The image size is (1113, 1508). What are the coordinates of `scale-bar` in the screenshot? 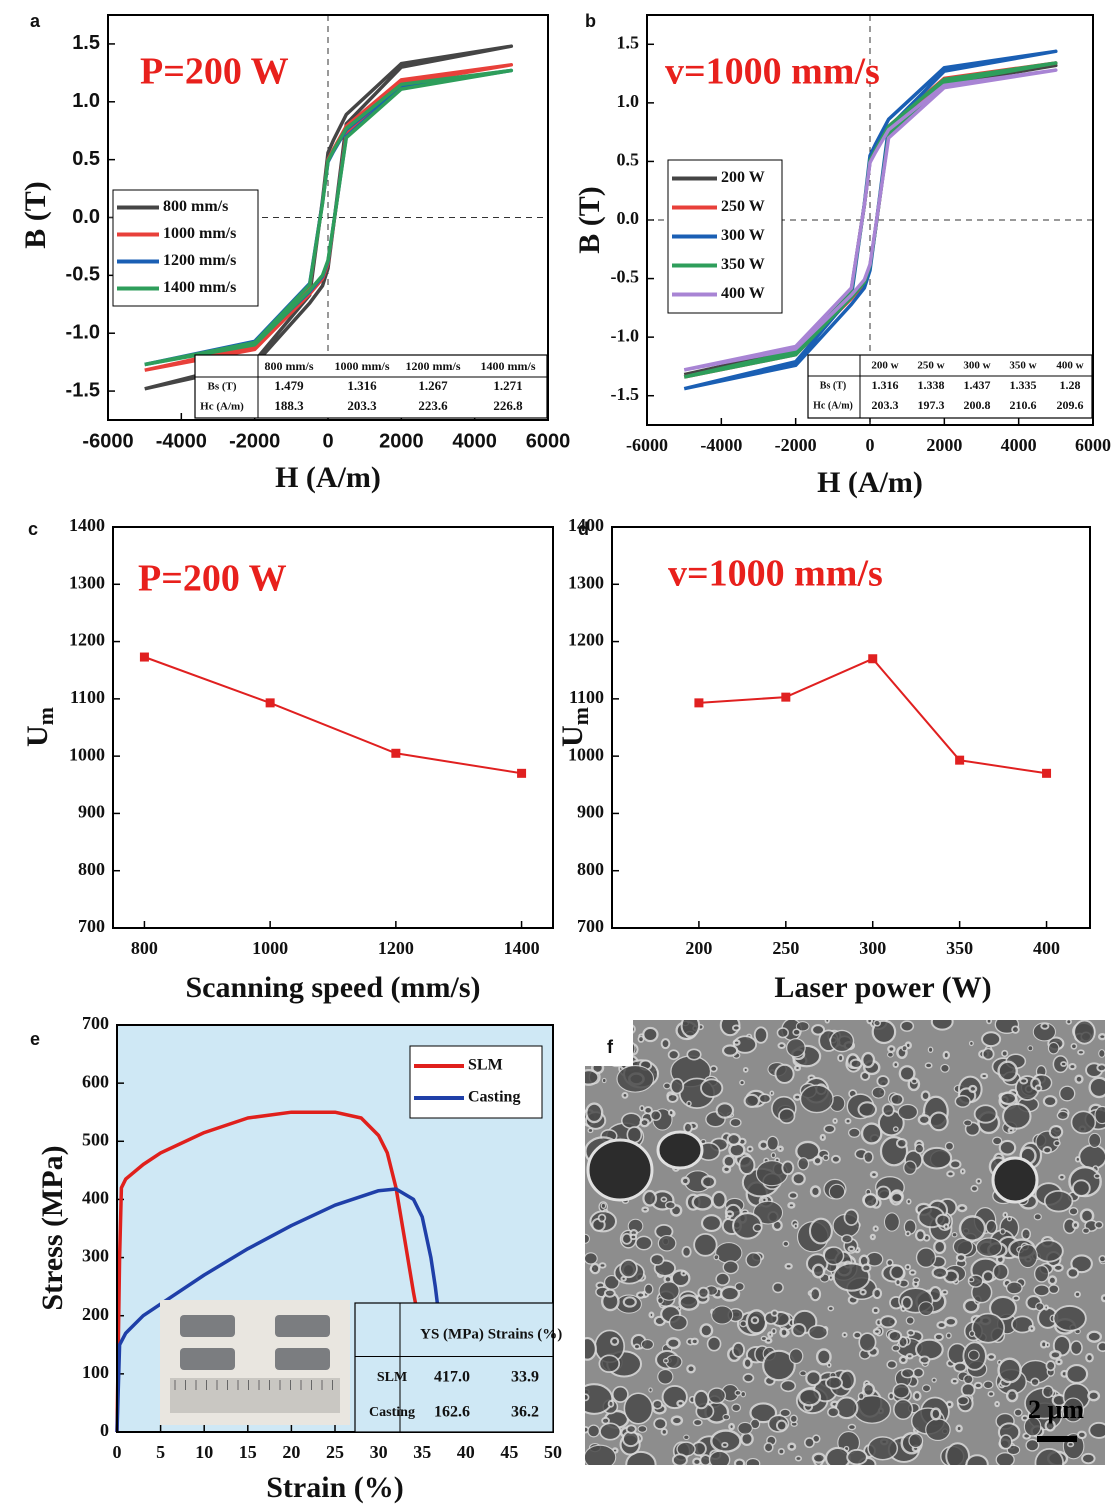 It's located at (1057, 1439).